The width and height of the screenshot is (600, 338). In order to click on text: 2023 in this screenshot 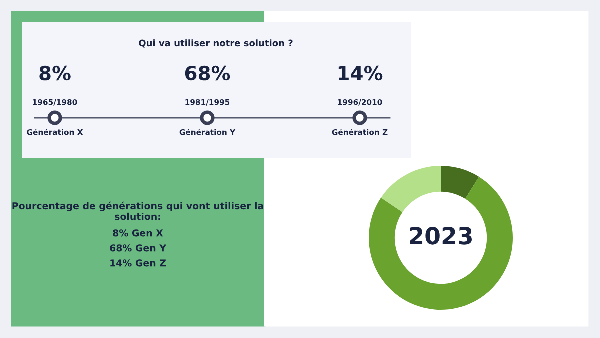, I will do `click(441, 235)`.